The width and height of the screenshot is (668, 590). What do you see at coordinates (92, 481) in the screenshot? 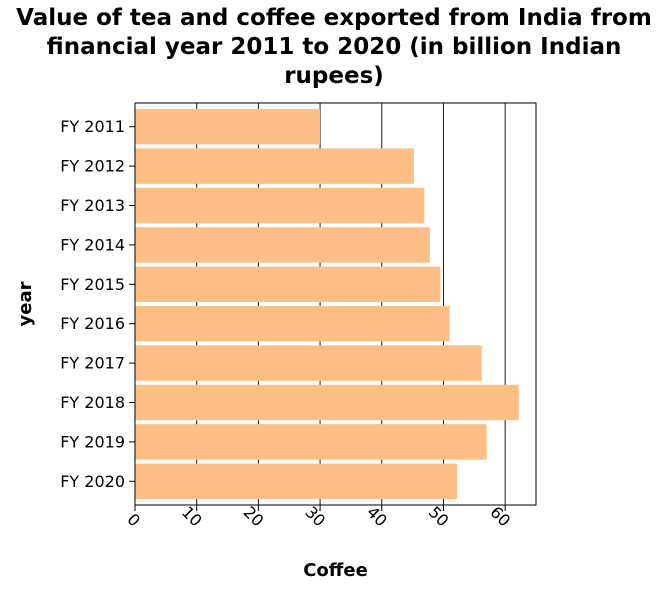
I see `y-tick-label: FY 2020` at bounding box center [92, 481].